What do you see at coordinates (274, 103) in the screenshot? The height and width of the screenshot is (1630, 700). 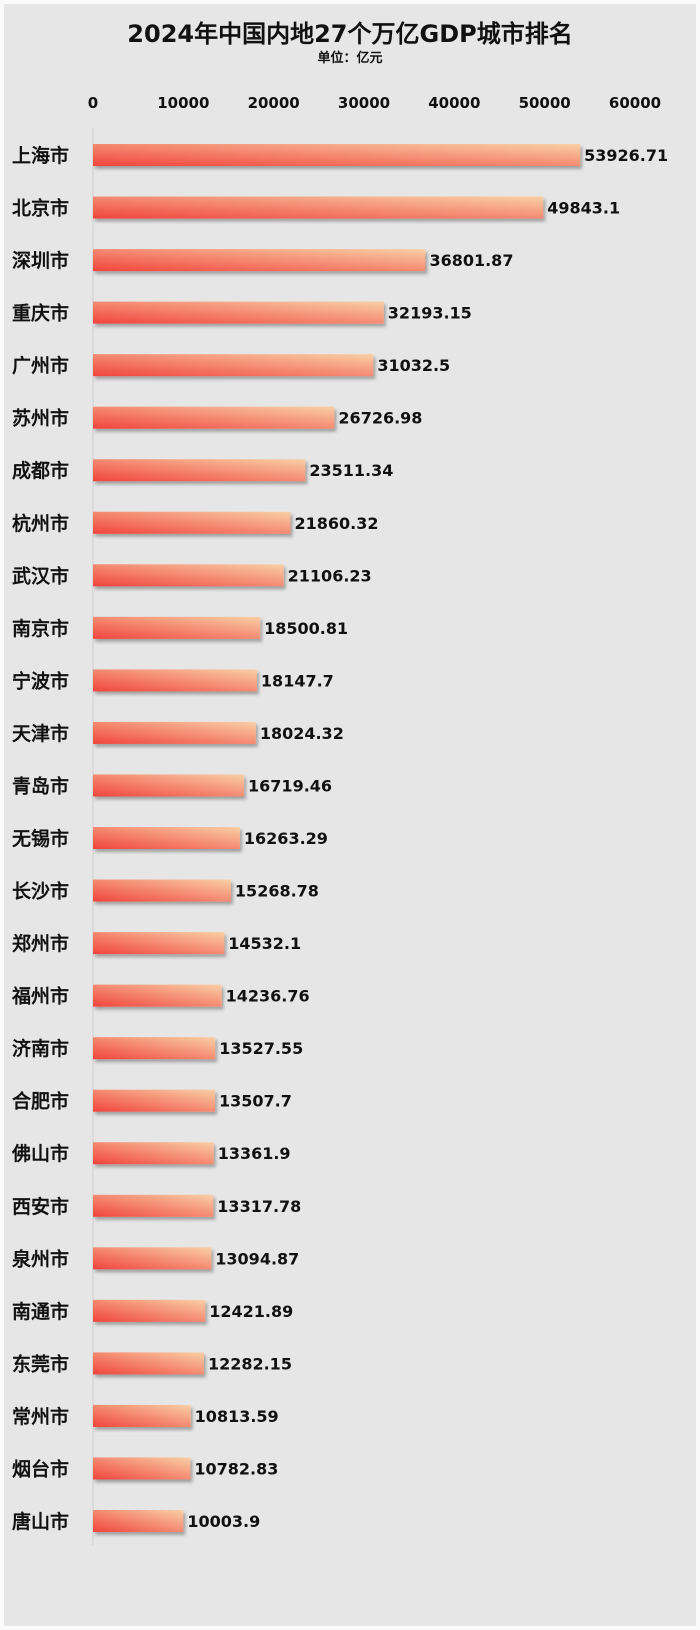 I see `x-tick-label: 20000` at bounding box center [274, 103].